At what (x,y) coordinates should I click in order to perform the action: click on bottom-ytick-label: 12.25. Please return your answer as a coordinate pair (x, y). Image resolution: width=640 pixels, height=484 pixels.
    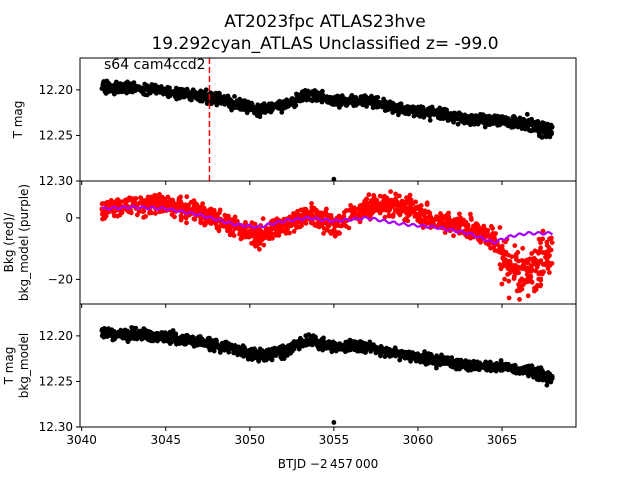
    Looking at the image, I should click on (56, 381).